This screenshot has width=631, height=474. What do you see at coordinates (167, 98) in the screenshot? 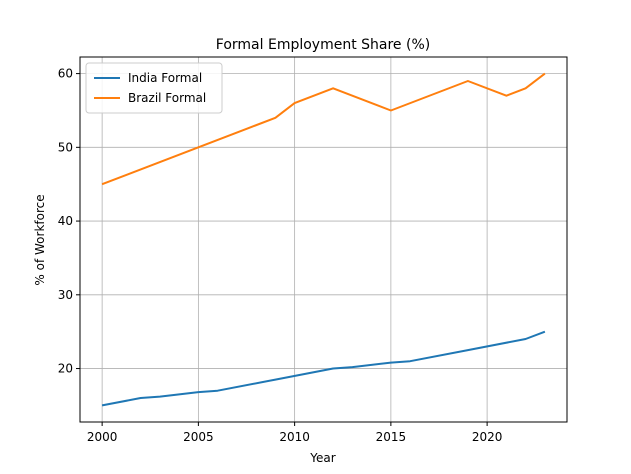
I see `legend-label-2: Brazil Formal` at bounding box center [167, 98].